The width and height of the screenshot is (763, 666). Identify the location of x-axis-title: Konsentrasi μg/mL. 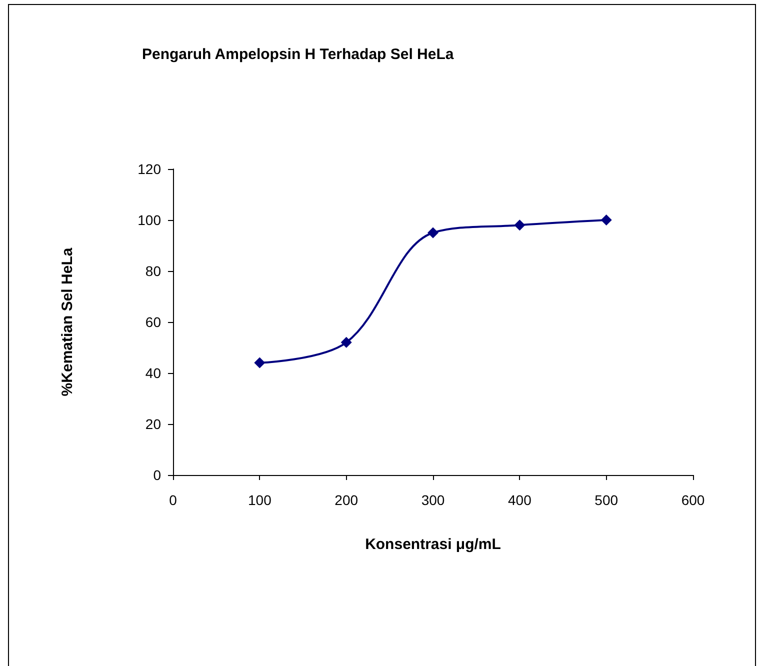
(433, 544).